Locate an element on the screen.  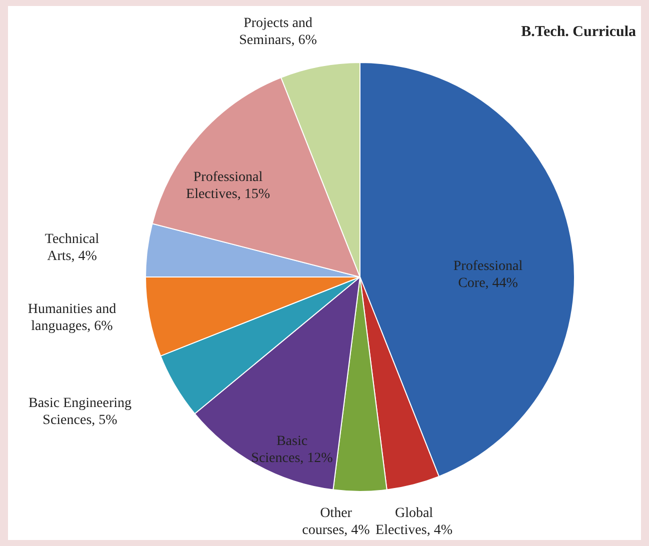
slice-label: Professional Core, 44% is located at coordinates (488, 275).